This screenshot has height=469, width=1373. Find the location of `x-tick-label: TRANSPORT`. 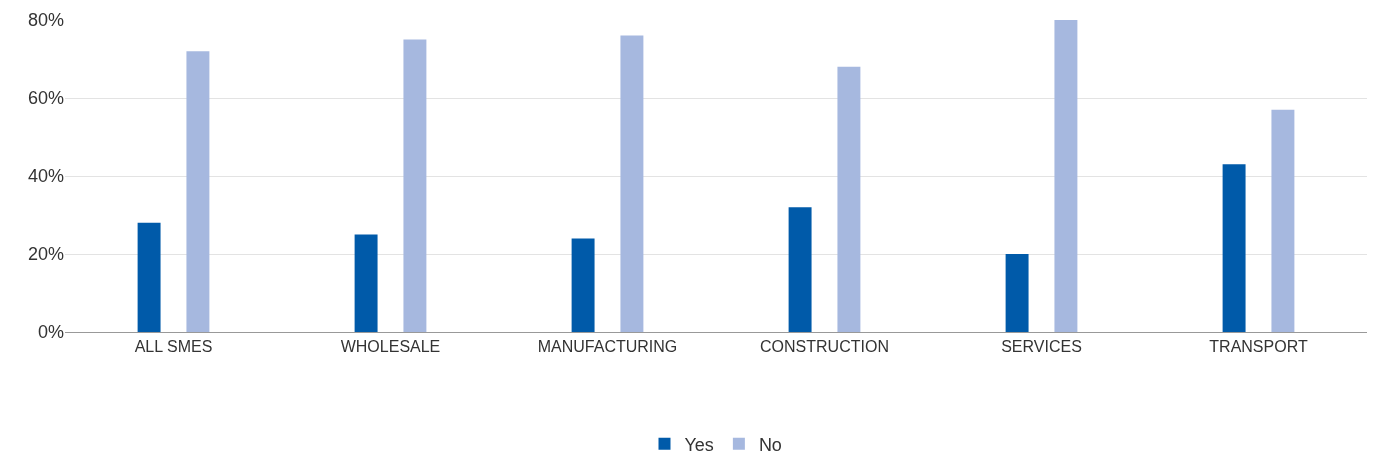

x-tick-label: TRANSPORT is located at coordinates (1258, 347).